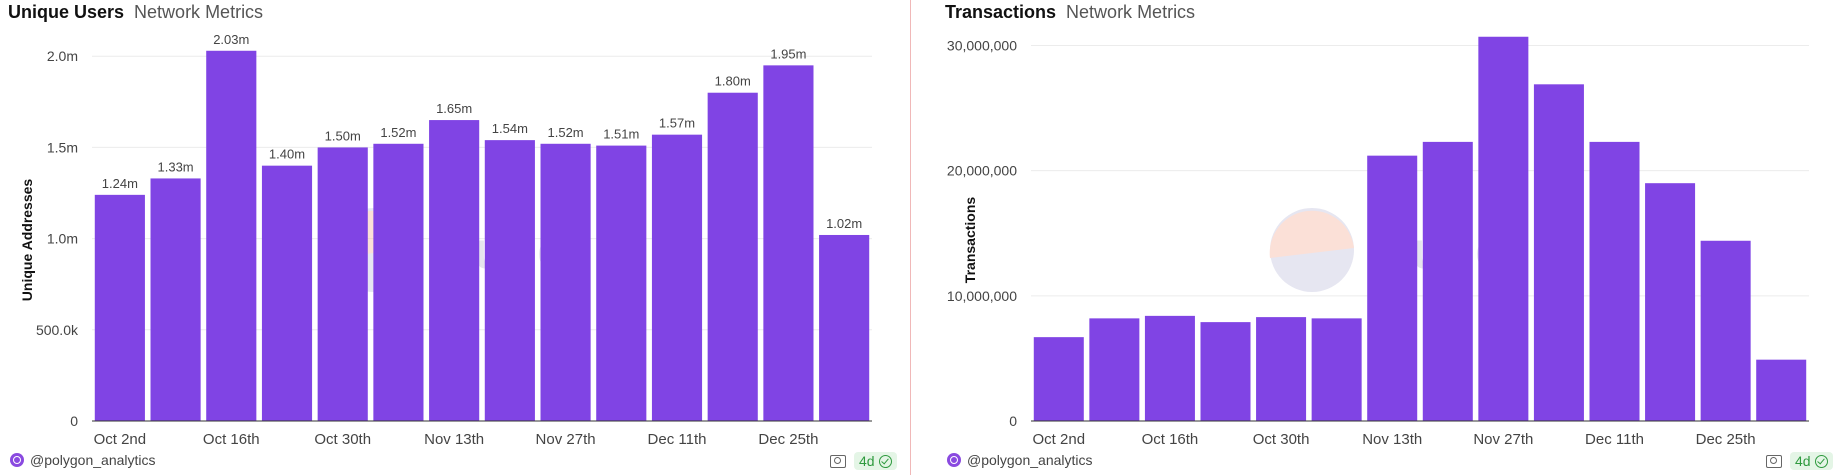 The image size is (1838, 475). I want to click on panel-header: Unique Users Network Metrics, so click(135, 12).